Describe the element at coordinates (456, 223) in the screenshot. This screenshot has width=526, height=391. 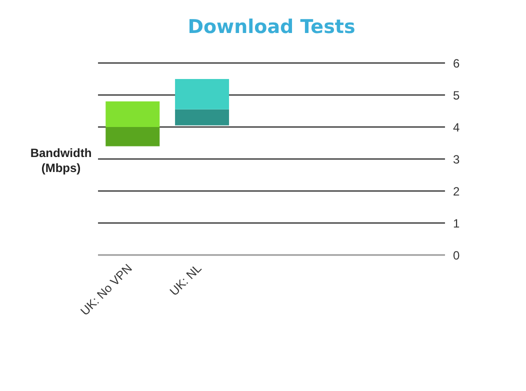
I see `y-tick-label: 1` at that location.